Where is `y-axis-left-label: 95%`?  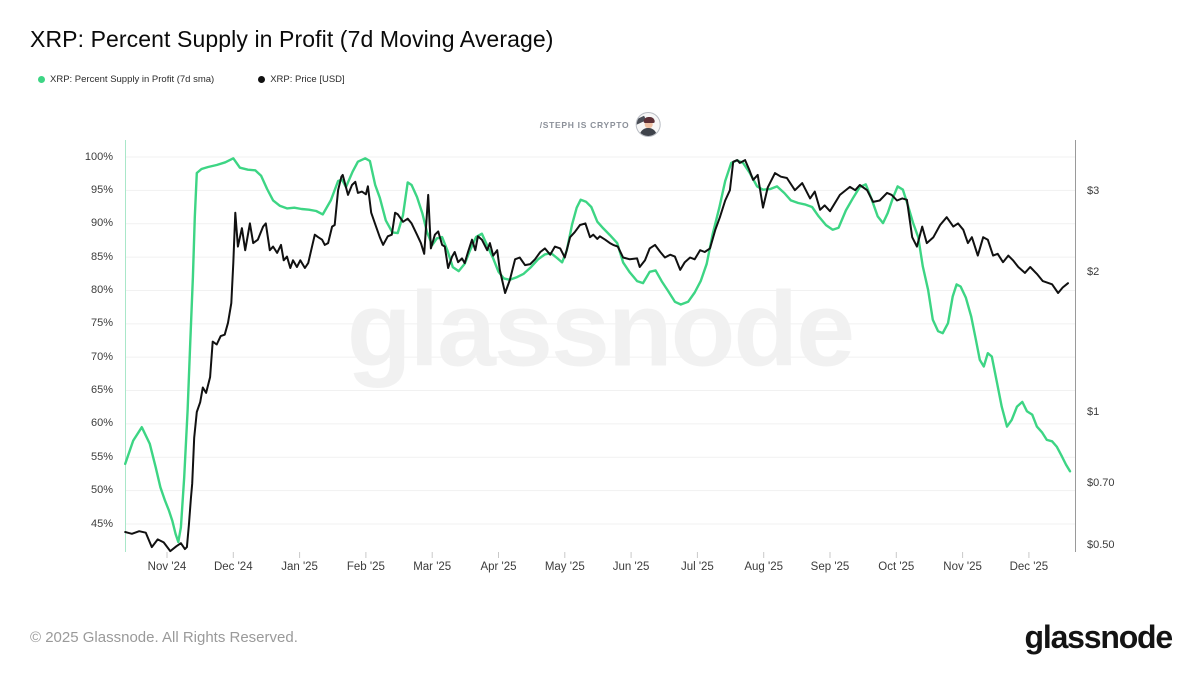
y-axis-left-label: 95% is located at coordinates (101, 189).